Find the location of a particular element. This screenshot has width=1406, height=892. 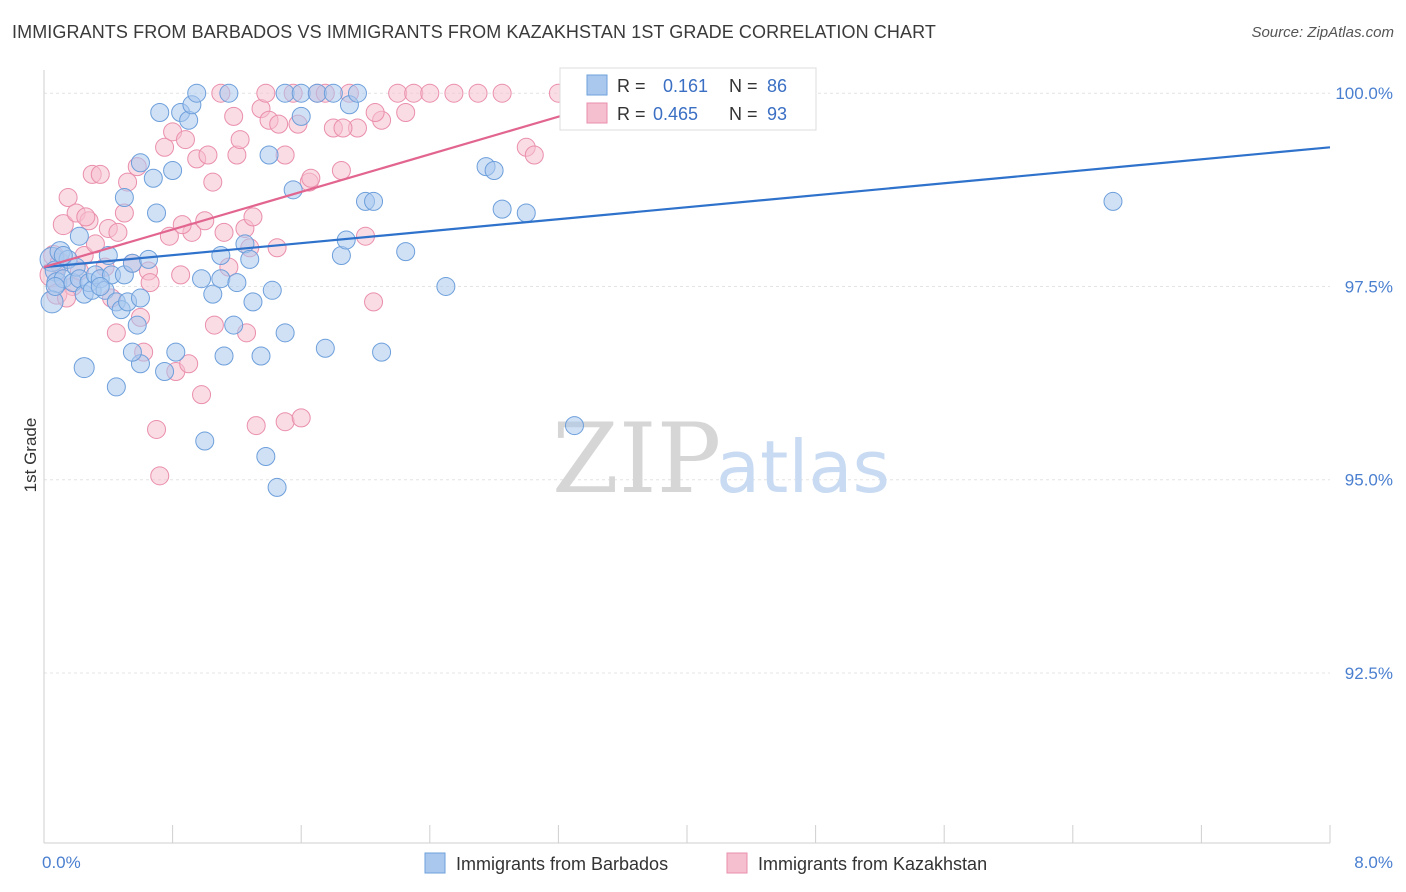

stats-r-barbados: 0.161 is located at coordinates (685, 86).